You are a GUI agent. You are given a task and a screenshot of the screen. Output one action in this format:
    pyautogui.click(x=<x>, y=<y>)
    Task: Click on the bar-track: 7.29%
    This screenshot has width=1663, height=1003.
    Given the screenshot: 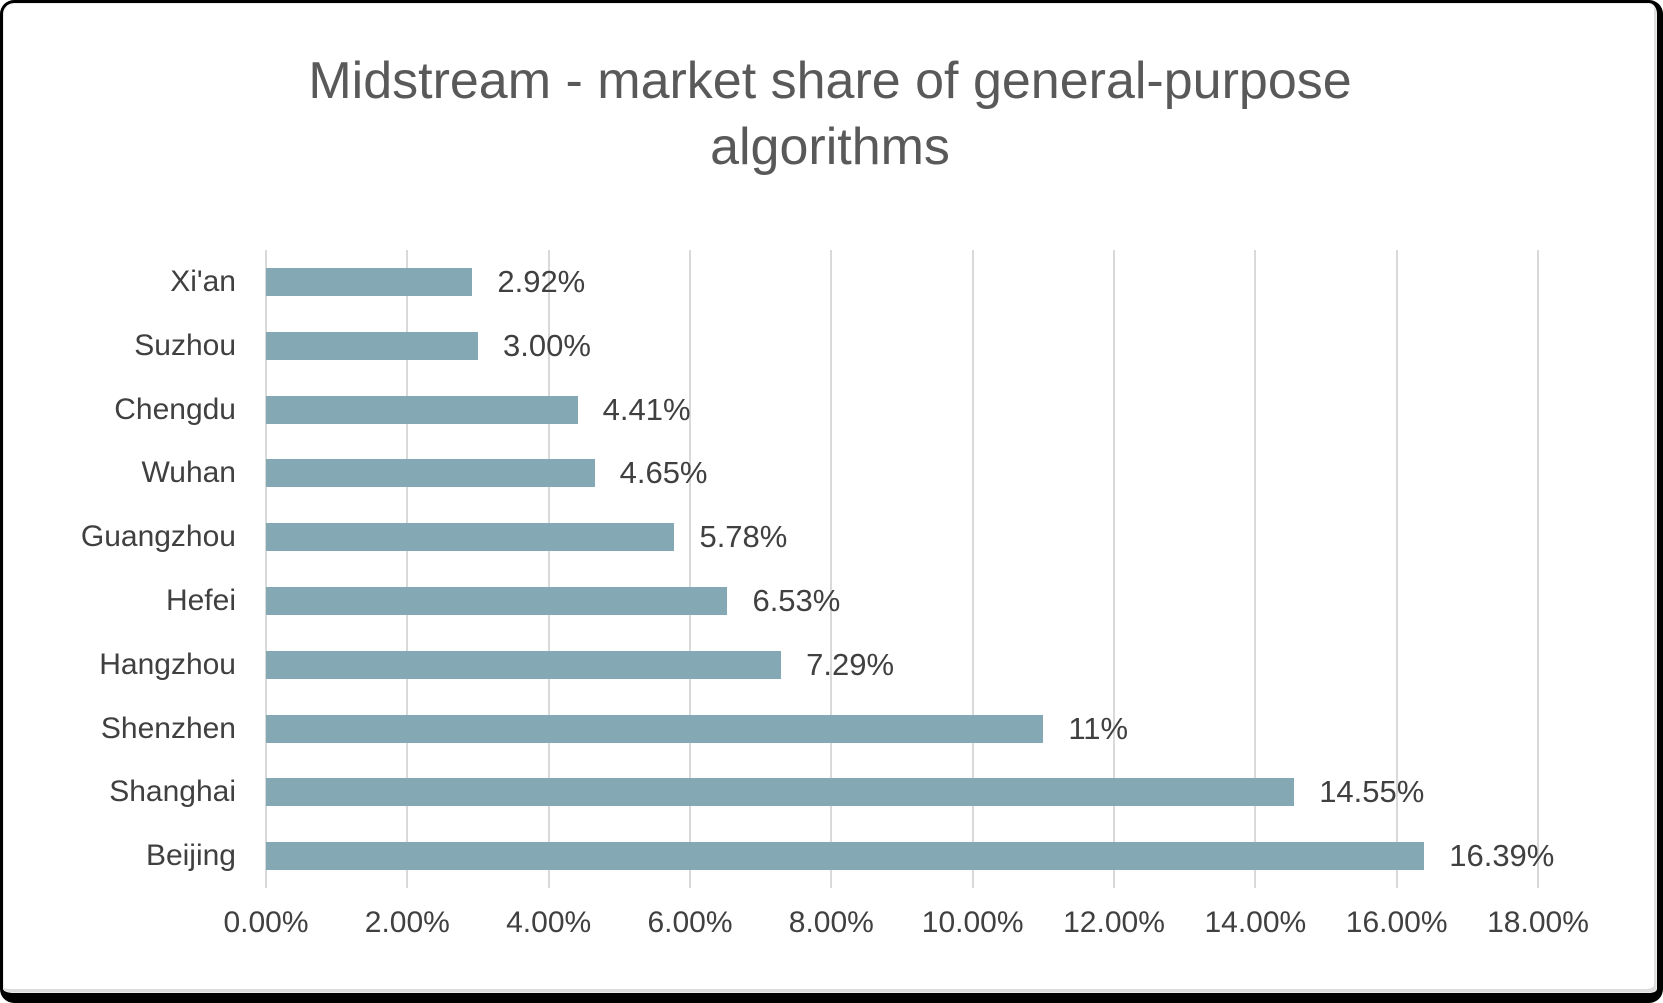 What is the action you would take?
    pyautogui.click(x=902, y=665)
    